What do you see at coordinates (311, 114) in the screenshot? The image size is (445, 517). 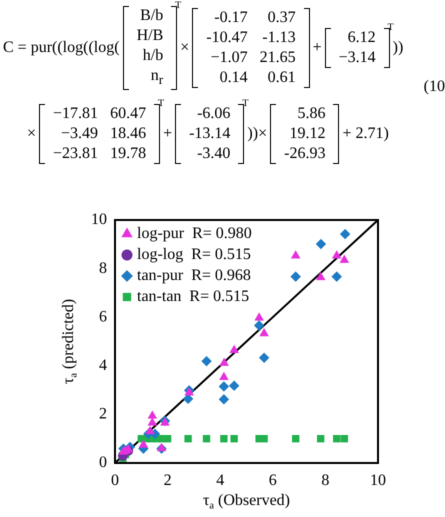 I see `text: 5.86` at bounding box center [311, 114].